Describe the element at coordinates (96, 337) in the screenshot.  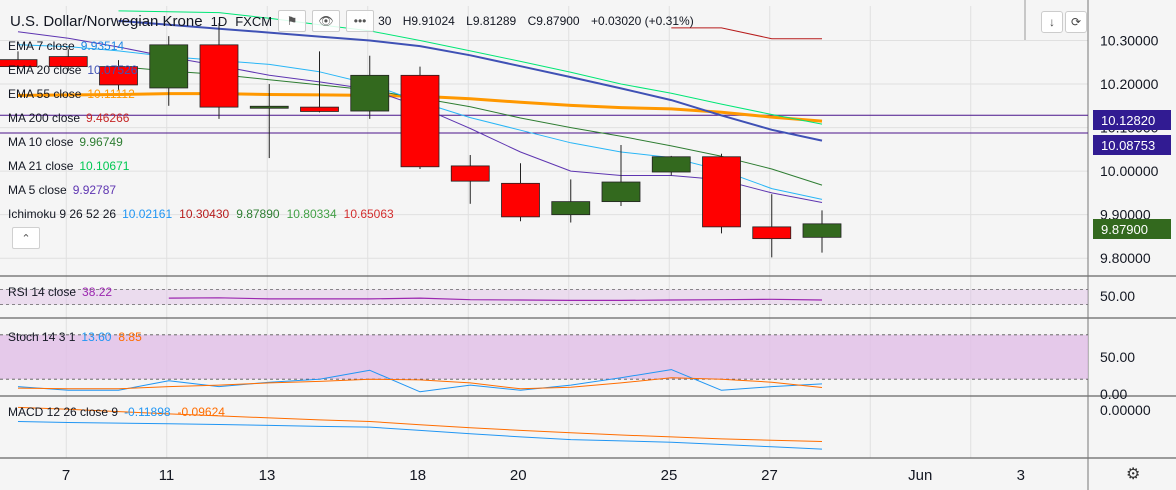
I see `stoch-k-value: 13.60` at that location.